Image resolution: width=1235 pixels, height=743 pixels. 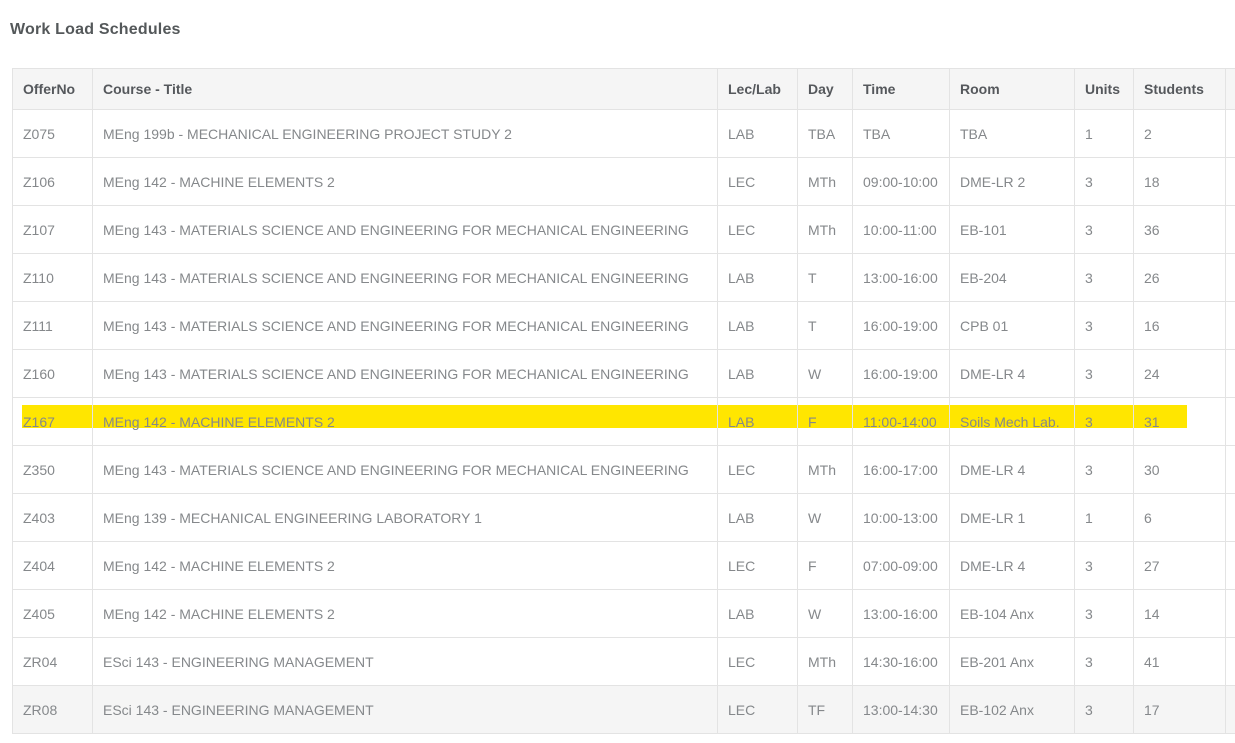 I want to click on cell-room: Soils Mech Lab., so click(x=1012, y=421).